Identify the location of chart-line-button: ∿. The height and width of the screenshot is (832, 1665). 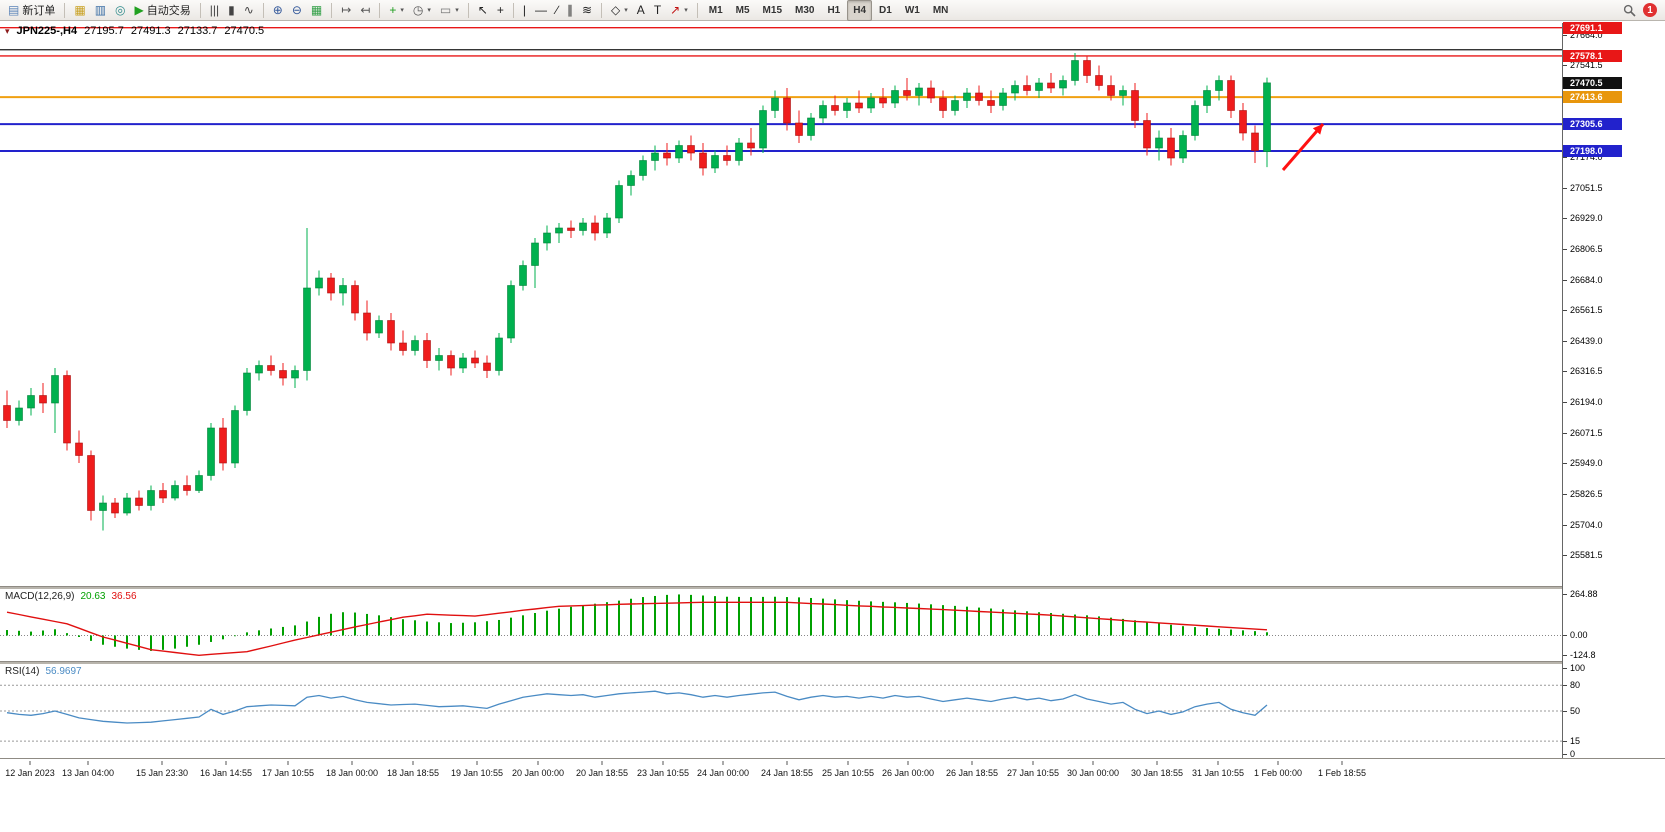
(249, 10).